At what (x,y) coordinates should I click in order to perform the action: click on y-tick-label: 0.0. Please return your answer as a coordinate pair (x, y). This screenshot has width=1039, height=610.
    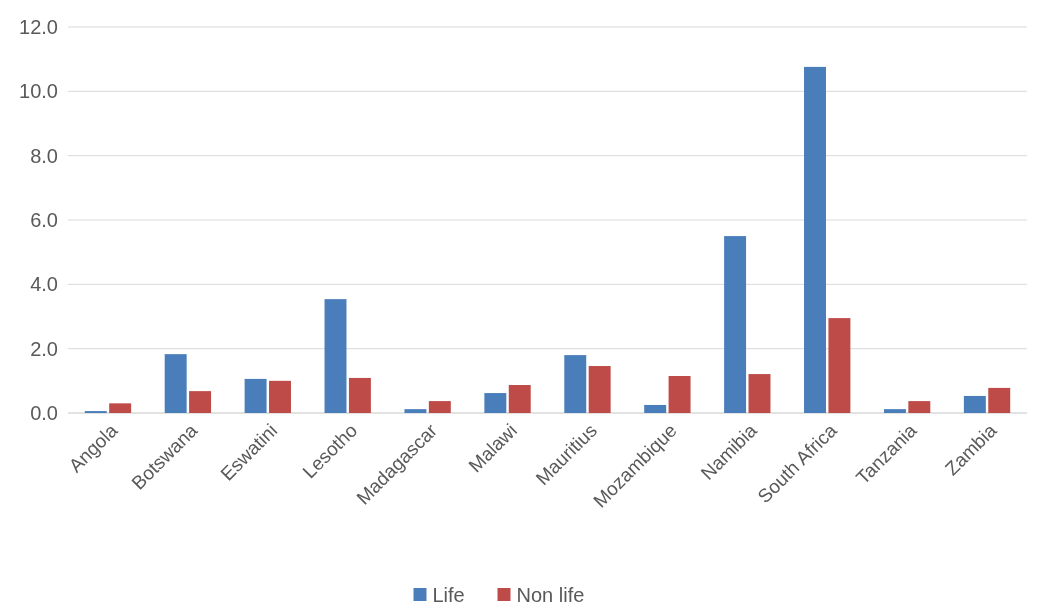
    Looking at the image, I should click on (44, 413).